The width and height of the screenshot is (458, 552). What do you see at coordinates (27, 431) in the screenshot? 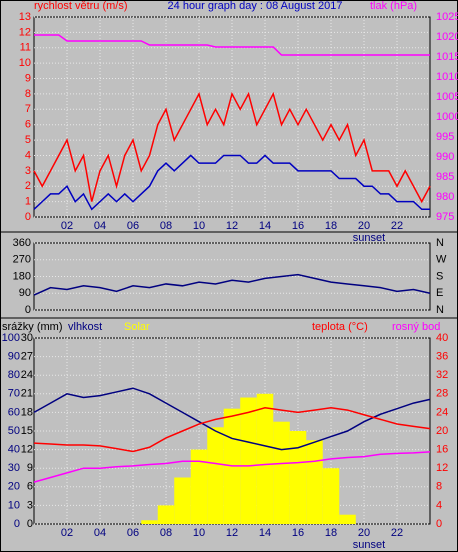
I see `y3-tick-label: 15` at bounding box center [27, 431].